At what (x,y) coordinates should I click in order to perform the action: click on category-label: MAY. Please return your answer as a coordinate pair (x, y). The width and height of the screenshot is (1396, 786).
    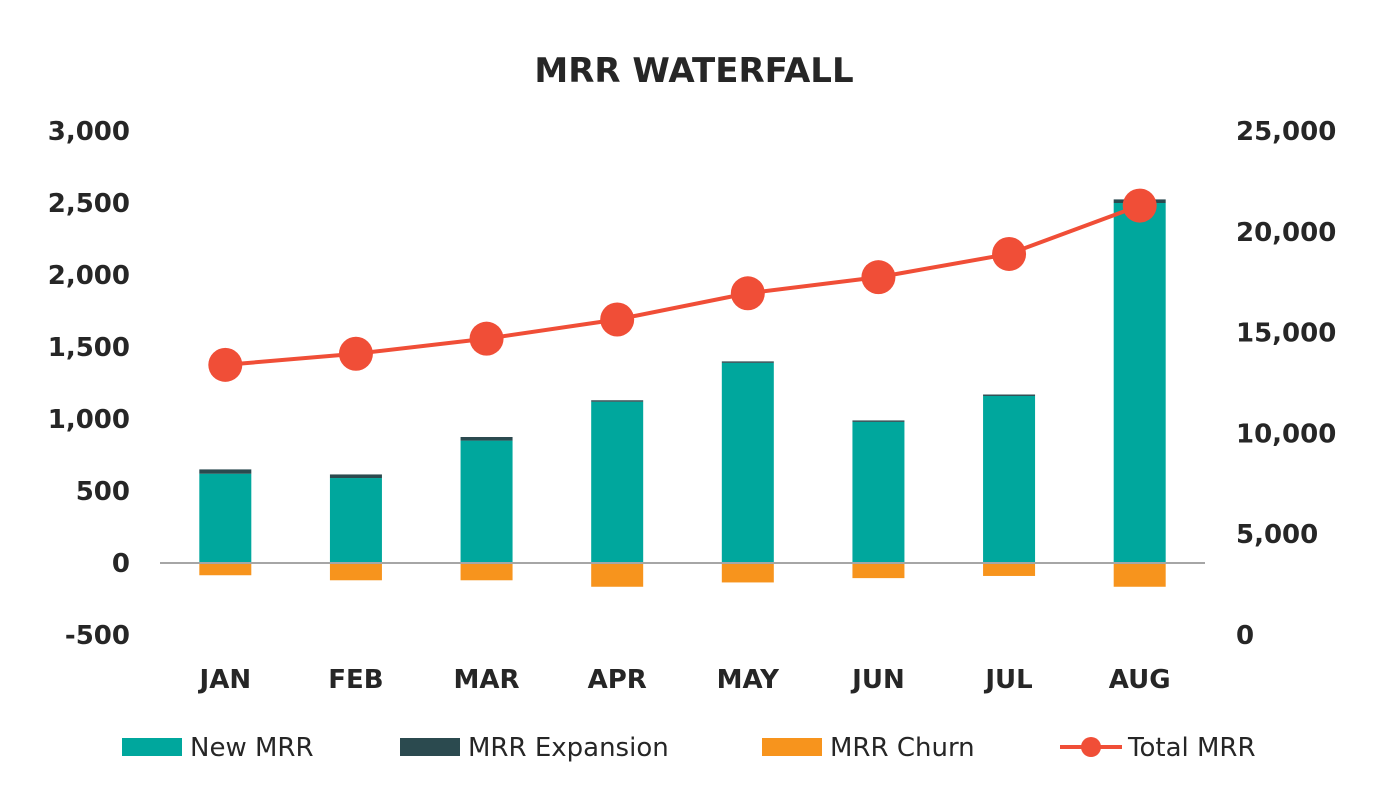
    Looking at the image, I should click on (749, 680).